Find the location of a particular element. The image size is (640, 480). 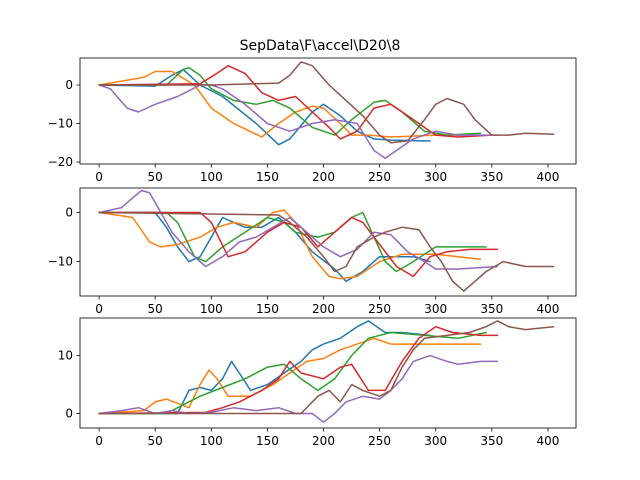

y-tick-label: 10 is located at coordinates (65, 356).